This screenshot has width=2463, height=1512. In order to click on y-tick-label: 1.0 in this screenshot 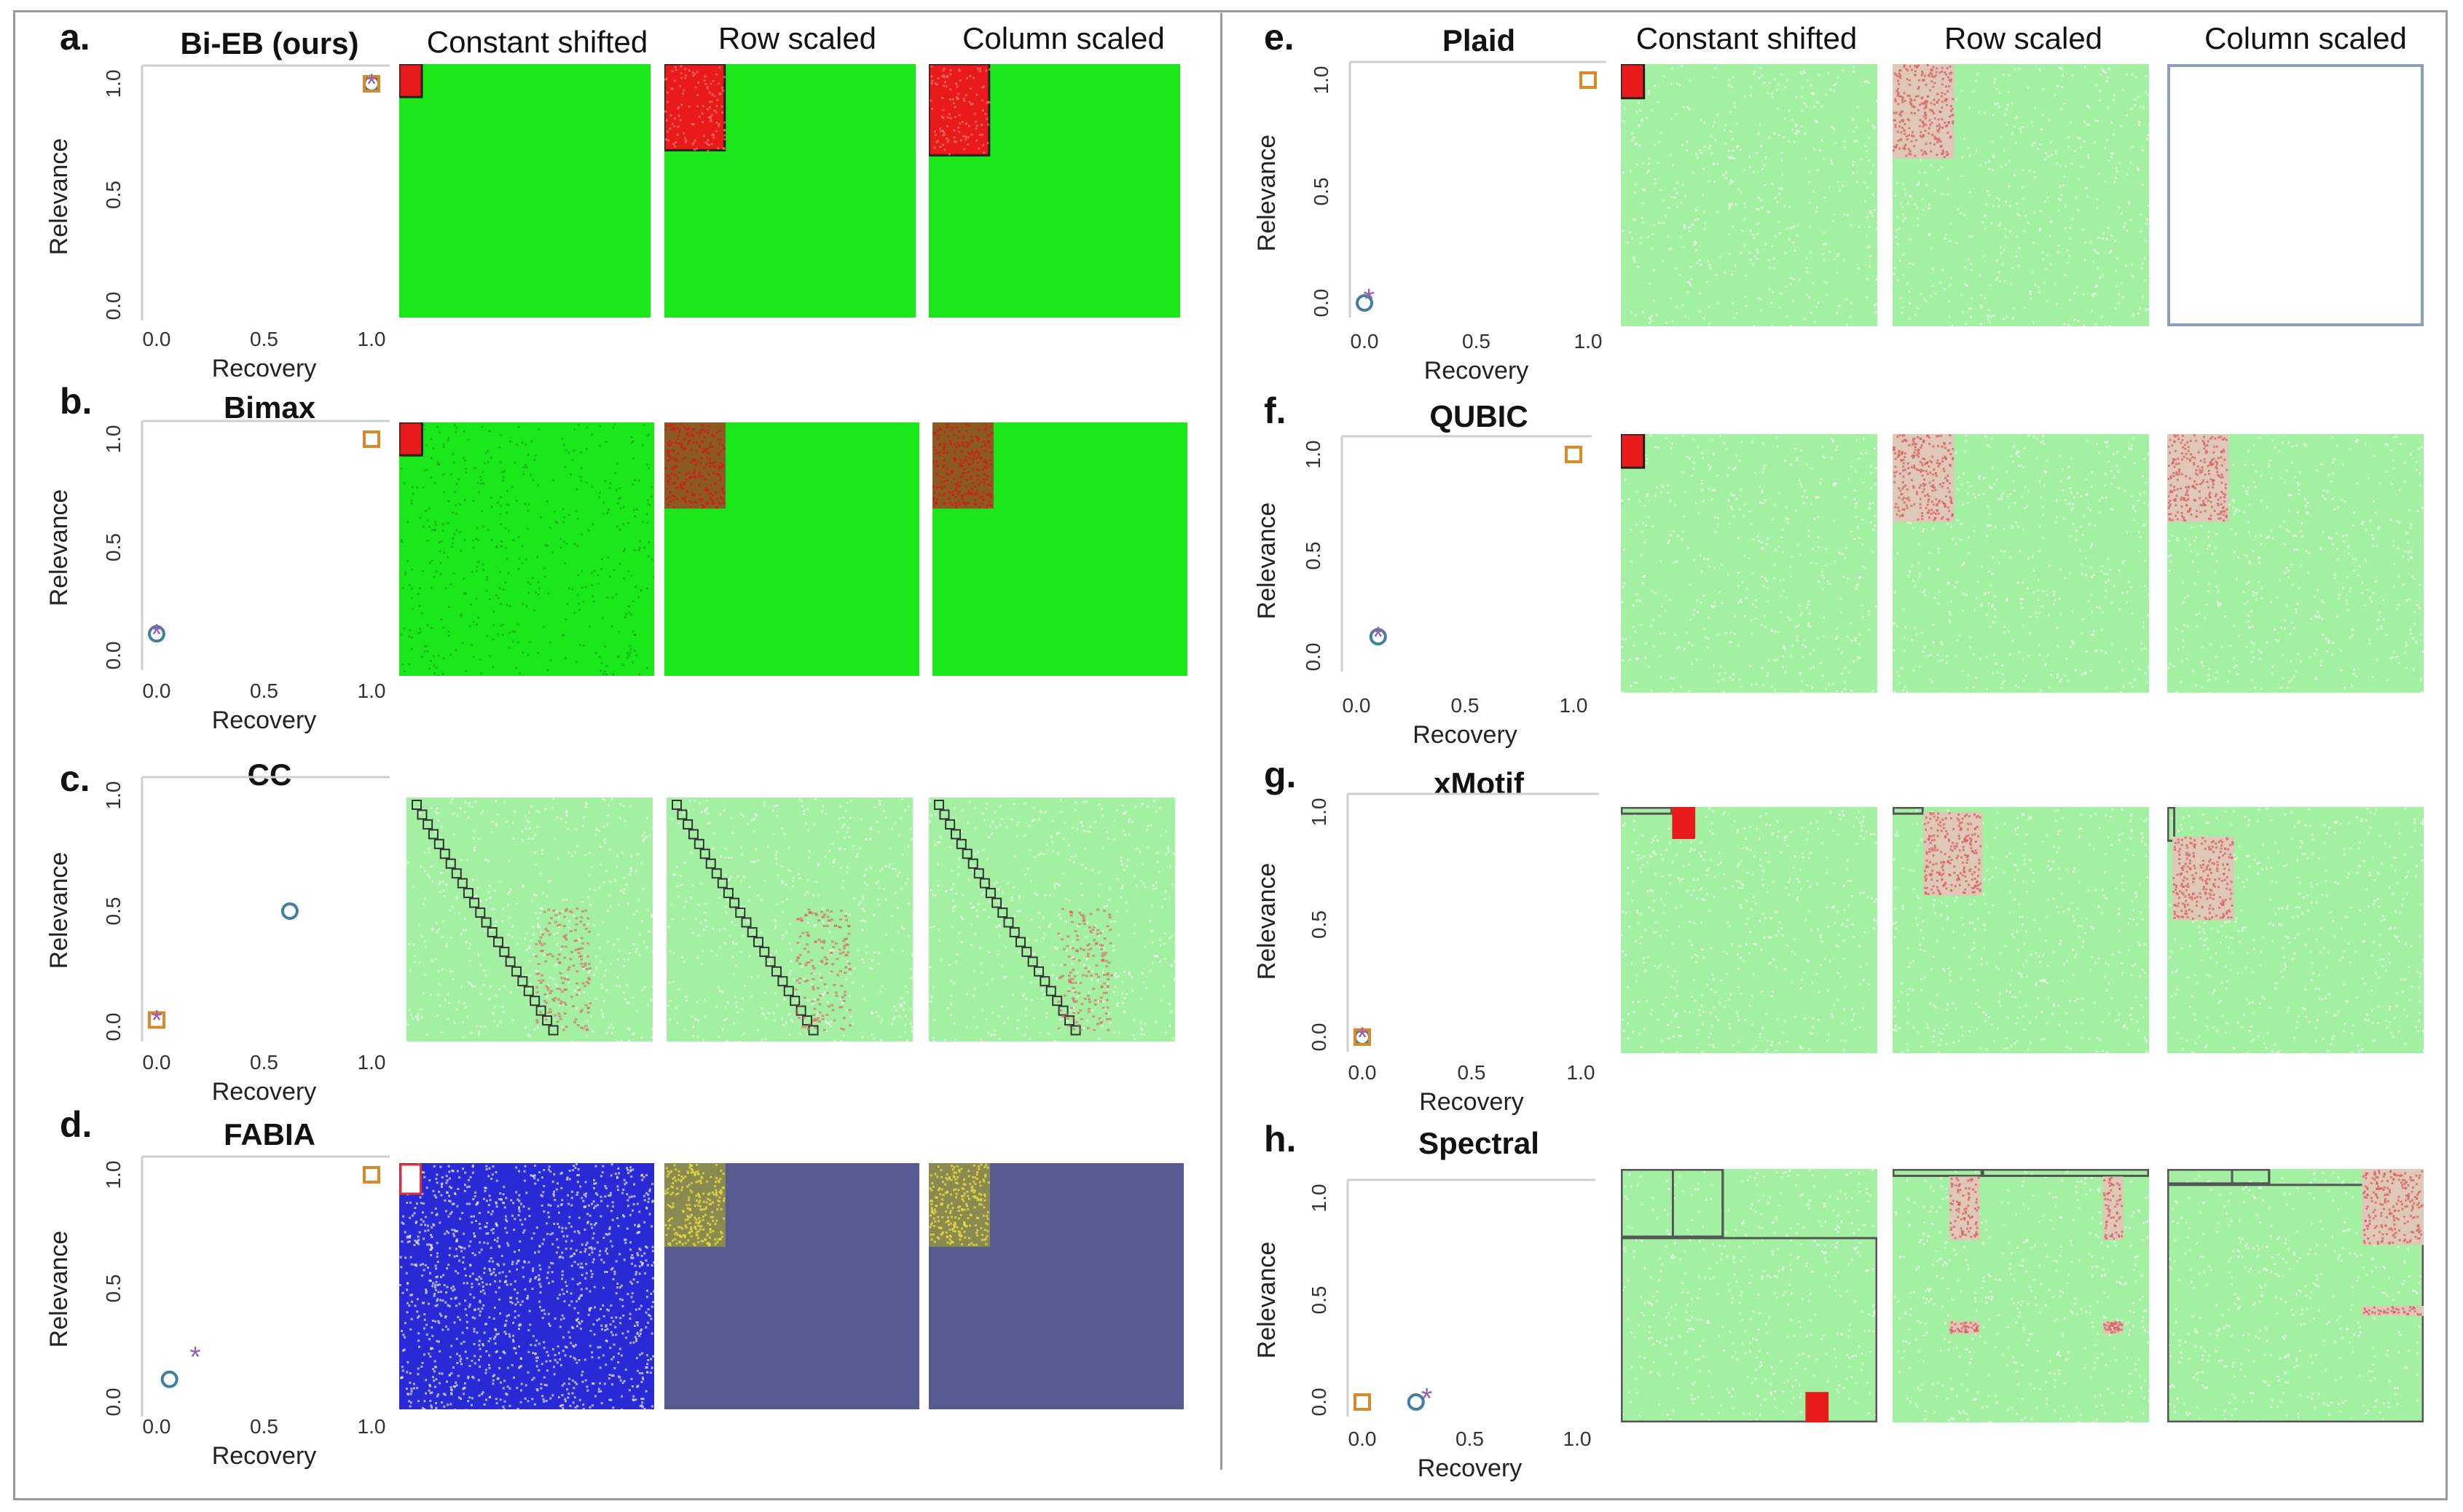, I will do `click(1319, 1198)`.